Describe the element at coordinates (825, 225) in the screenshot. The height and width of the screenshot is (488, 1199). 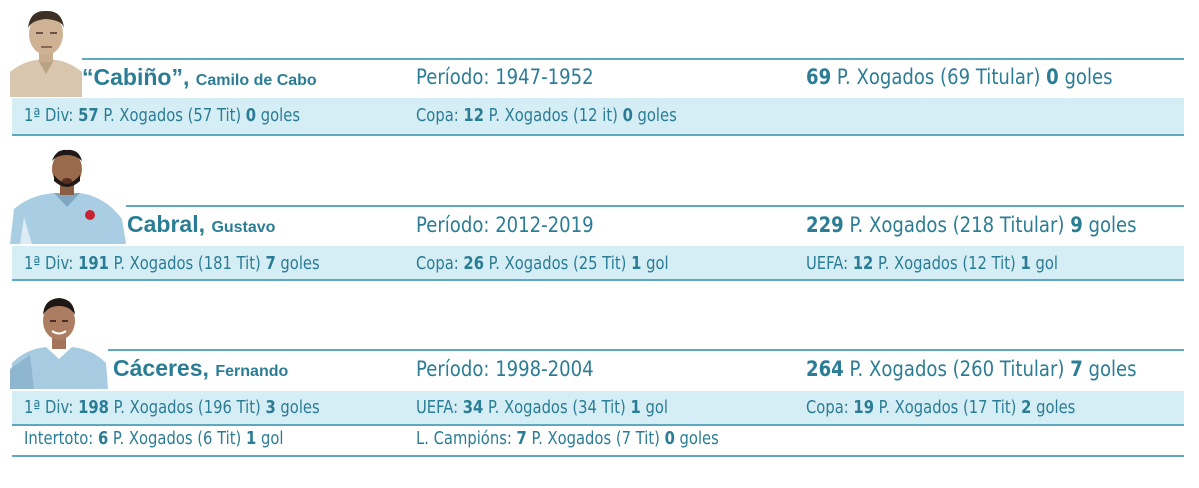
I see `total-matches: 229` at that location.